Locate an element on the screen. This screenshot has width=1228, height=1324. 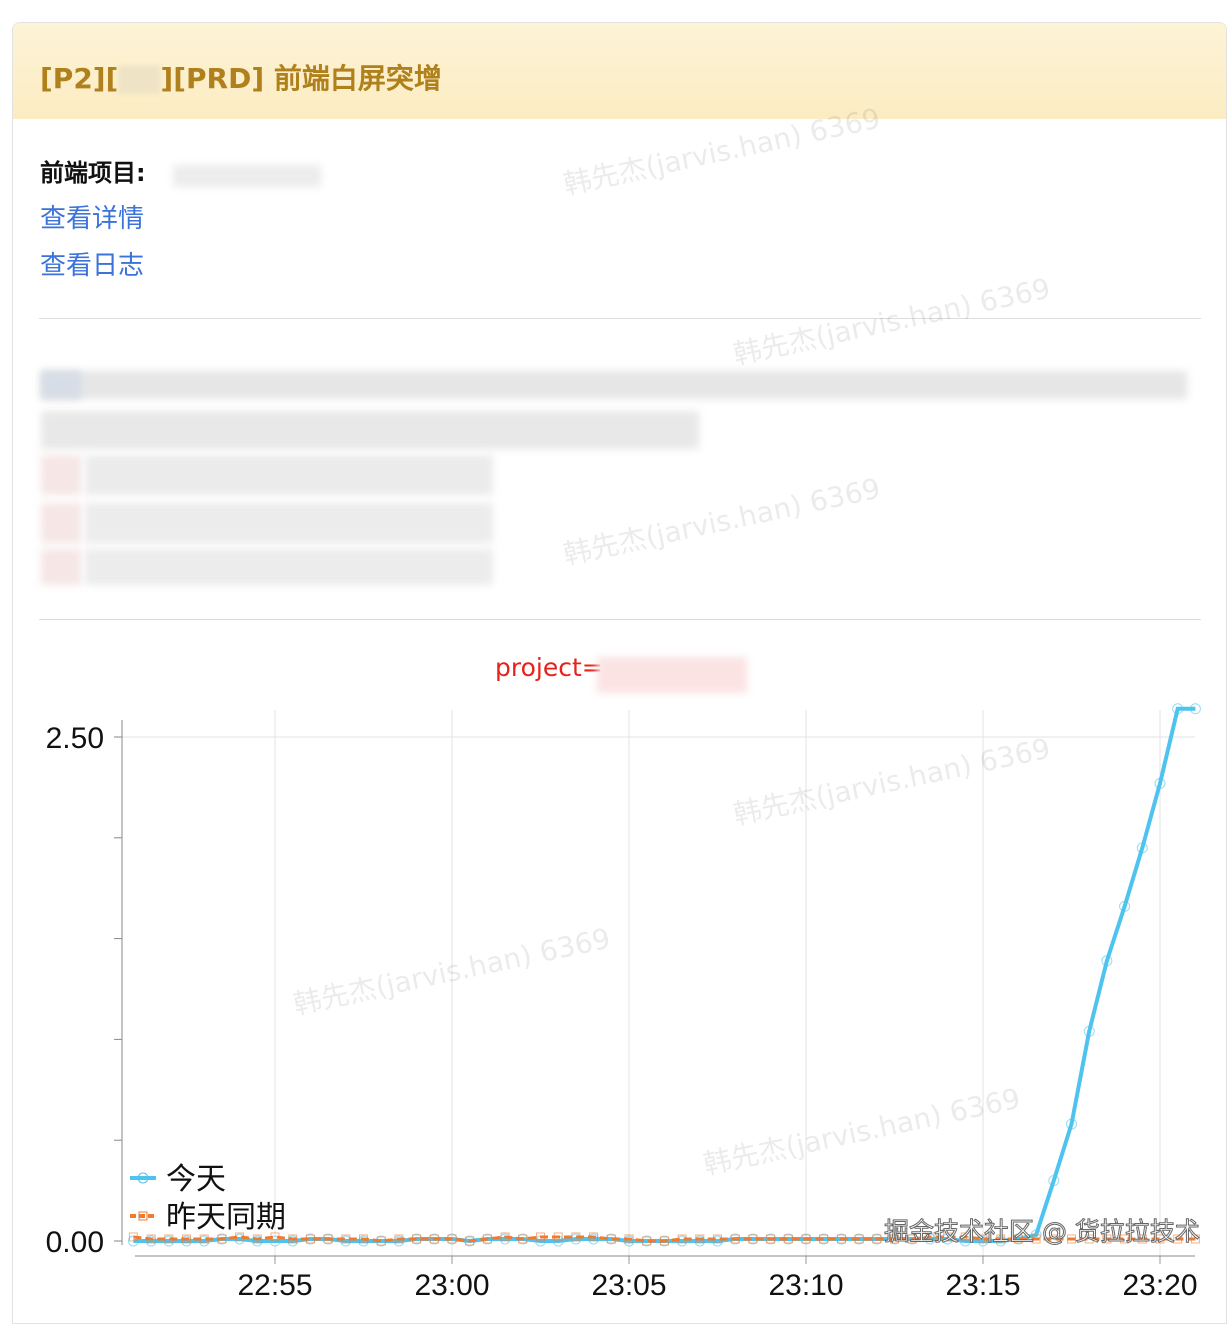
x-tick-label: 23:15 is located at coordinates (982, 1285).